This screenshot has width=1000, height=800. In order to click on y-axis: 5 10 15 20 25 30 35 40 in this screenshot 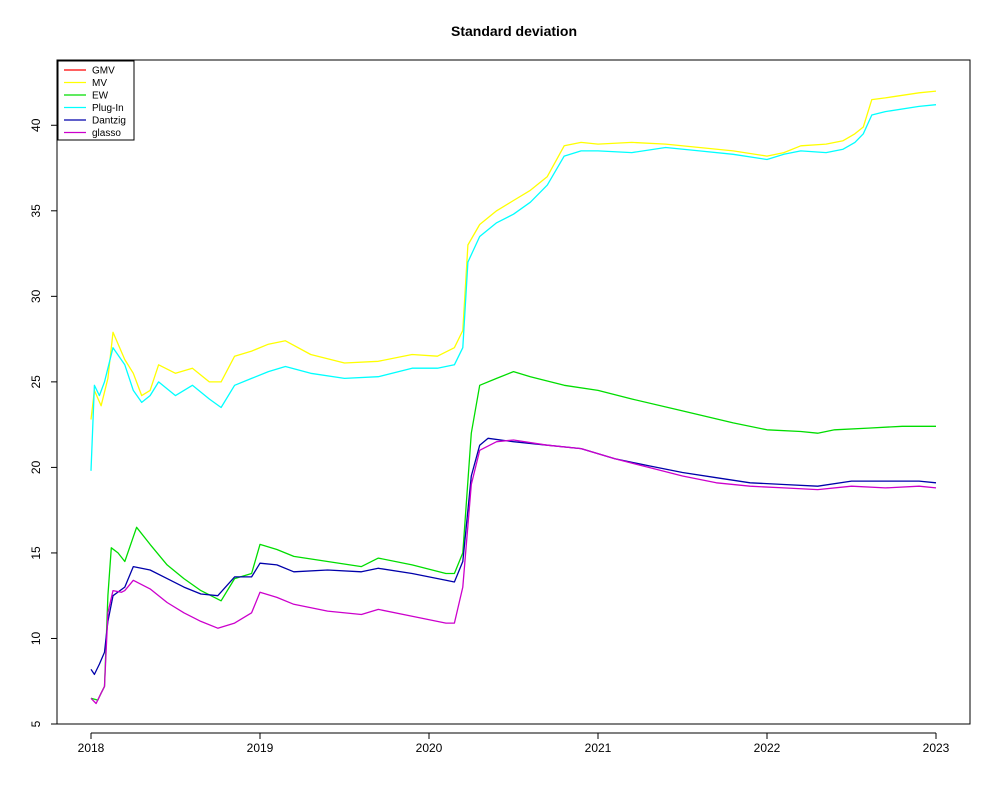, I will do `click(43, 422)`.